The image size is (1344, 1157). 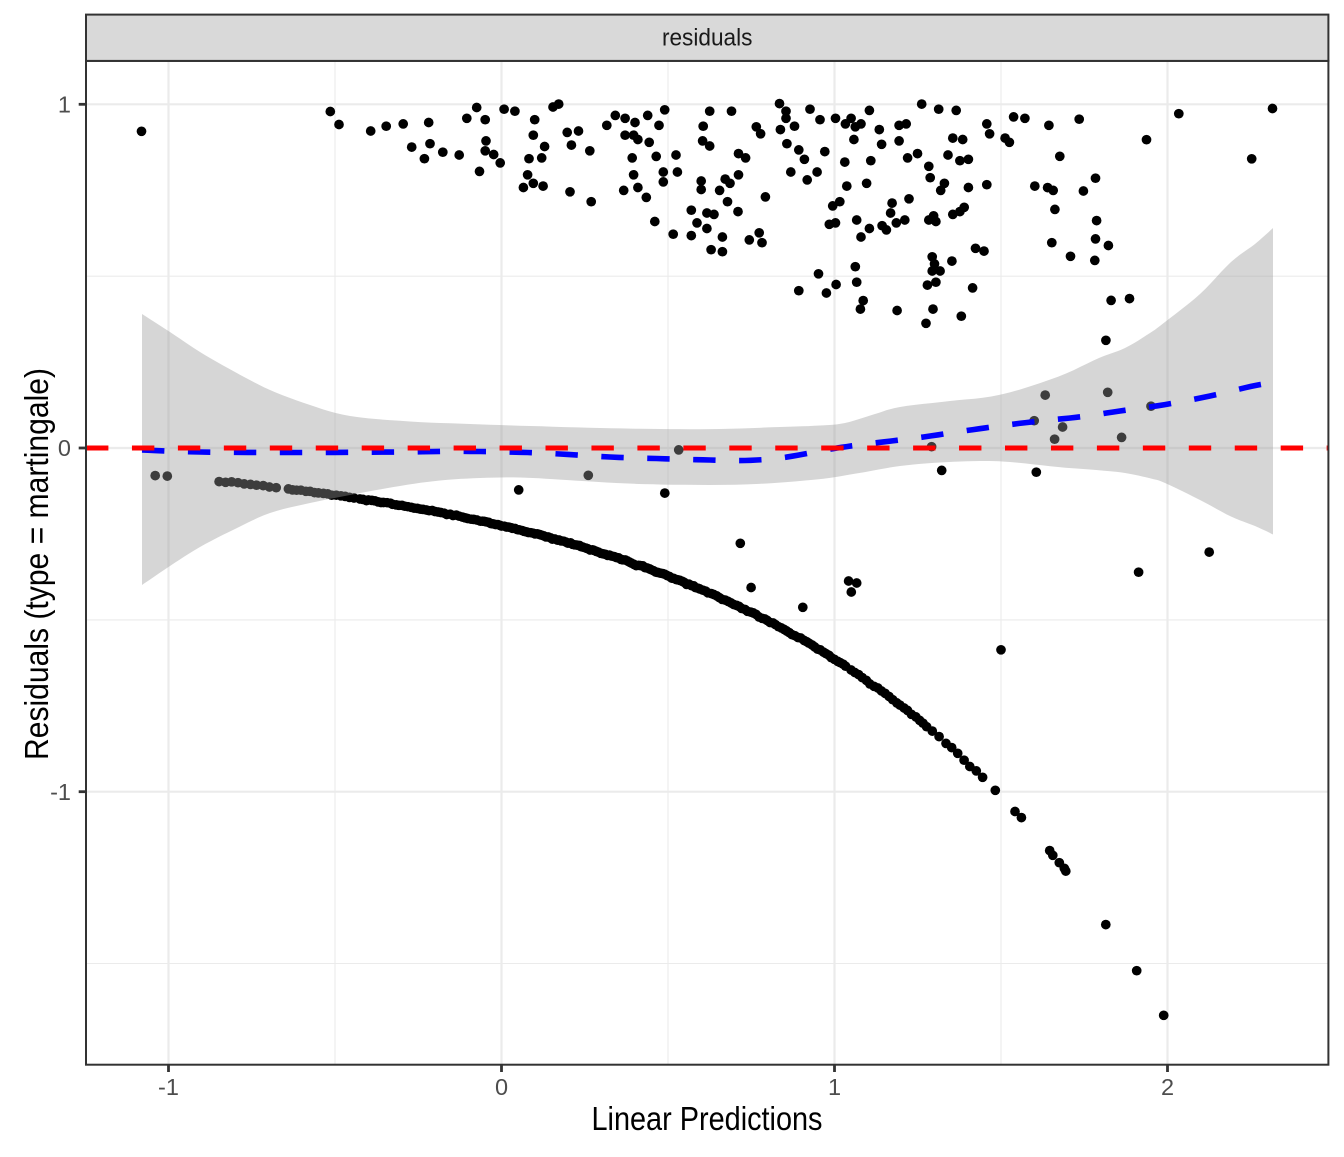 What do you see at coordinates (707, 1118) in the screenshot?
I see `svg-text: Linear Predictions` at bounding box center [707, 1118].